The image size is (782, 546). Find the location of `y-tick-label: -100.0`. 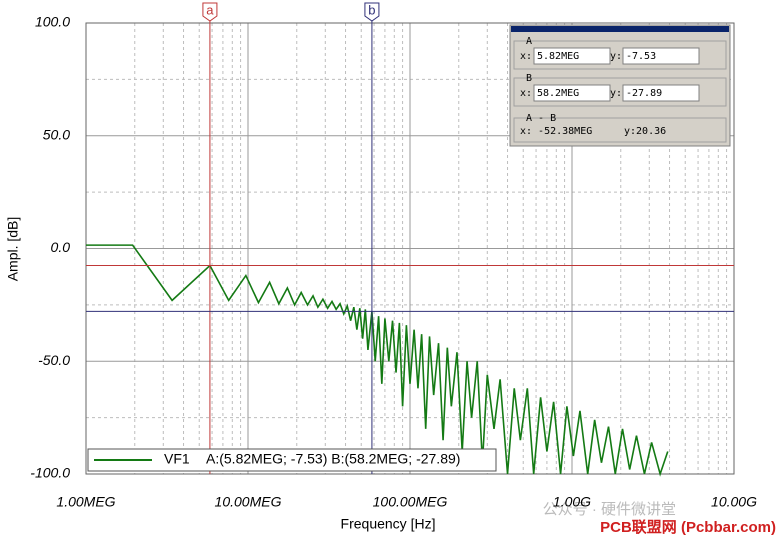

y-tick-label: -100.0 is located at coordinates (50, 473).